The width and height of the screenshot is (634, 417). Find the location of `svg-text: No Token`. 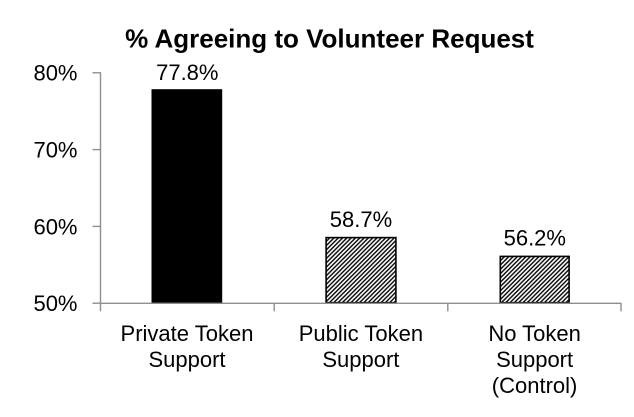

svg-text: No Token is located at coordinates (534, 333).